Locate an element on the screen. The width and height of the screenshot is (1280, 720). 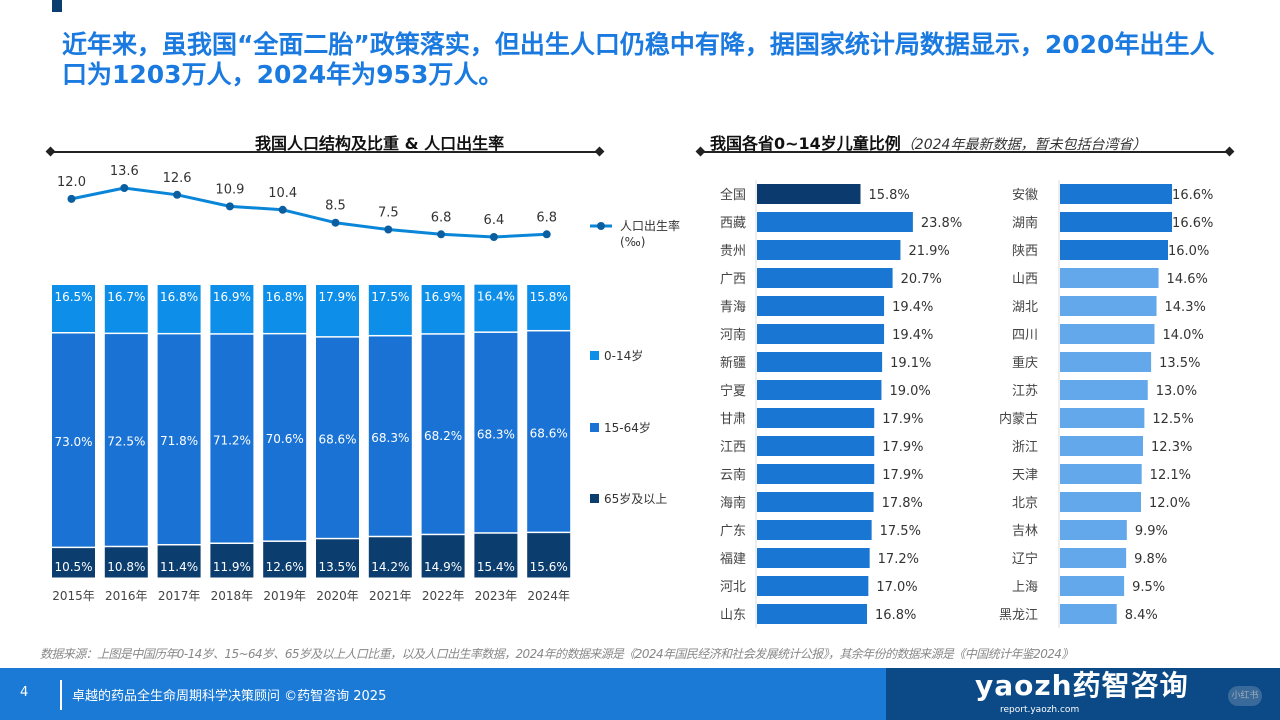
bar-label: 11.9% is located at coordinates (232, 567).